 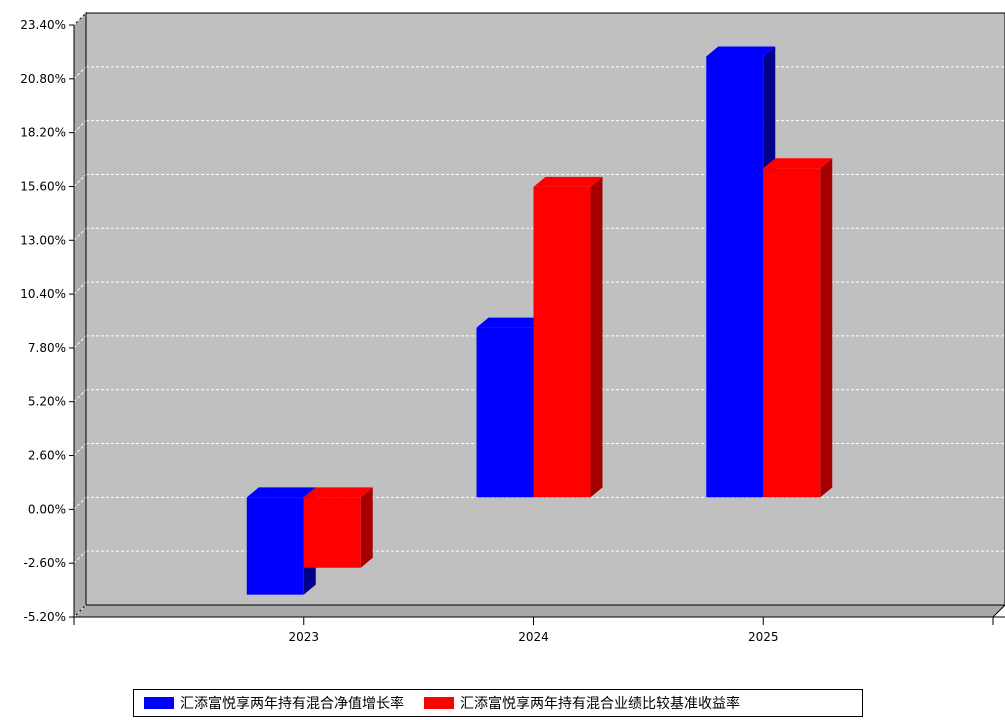 I want to click on legend-item-benchmark: 汇添富悦享两年持有混合业绩比较基准收益率, so click(x=582, y=703).